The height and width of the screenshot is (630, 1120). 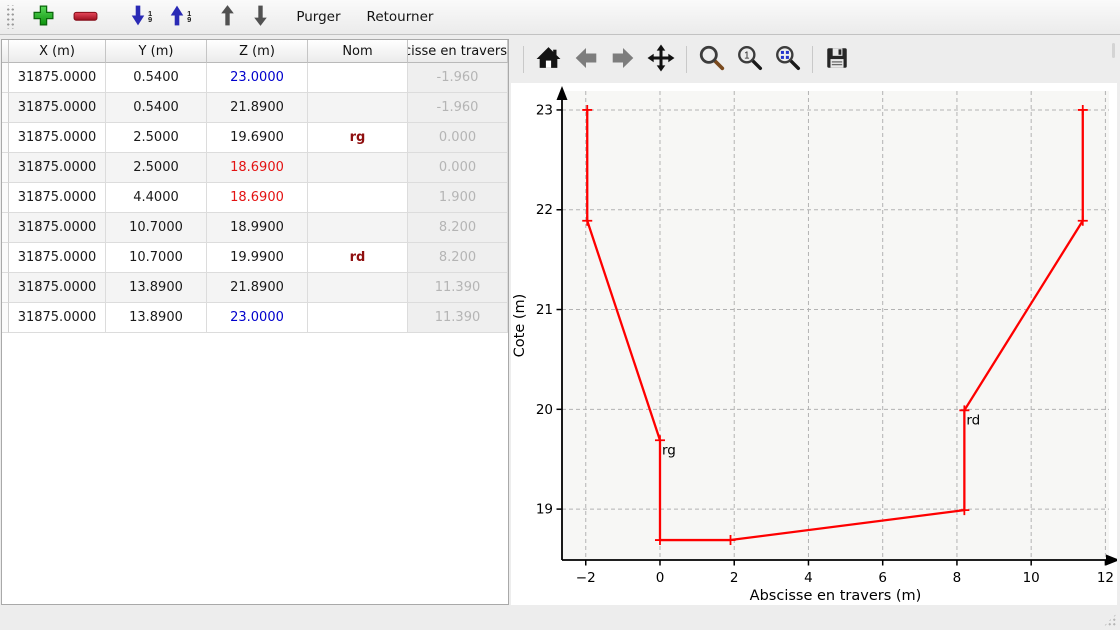 I want to click on home-view-button, so click(x=548, y=59).